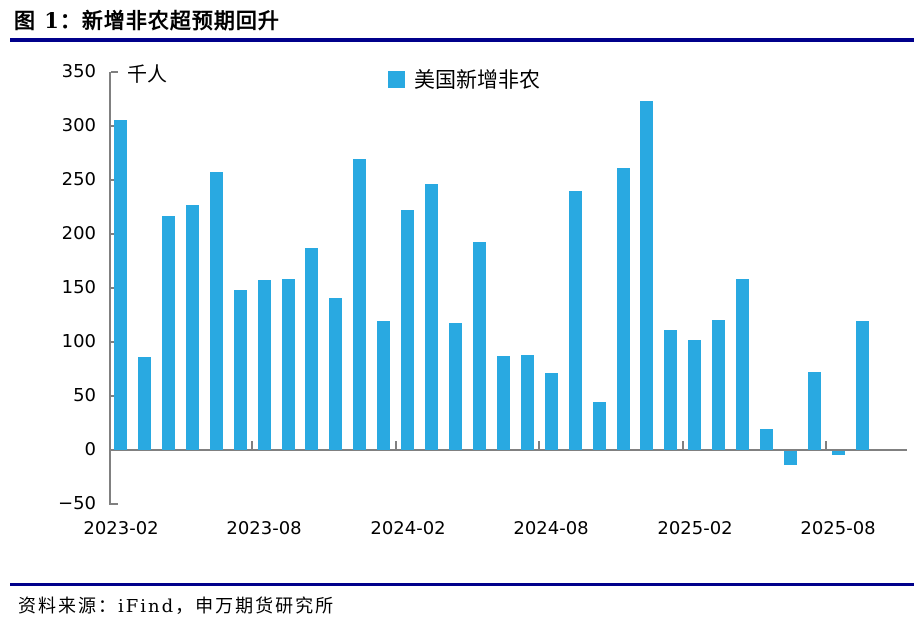 The width and height of the screenshot is (924, 624). What do you see at coordinates (838, 528) in the screenshot?
I see `x-axis-label: 2025-08` at bounding box center [838, 528].